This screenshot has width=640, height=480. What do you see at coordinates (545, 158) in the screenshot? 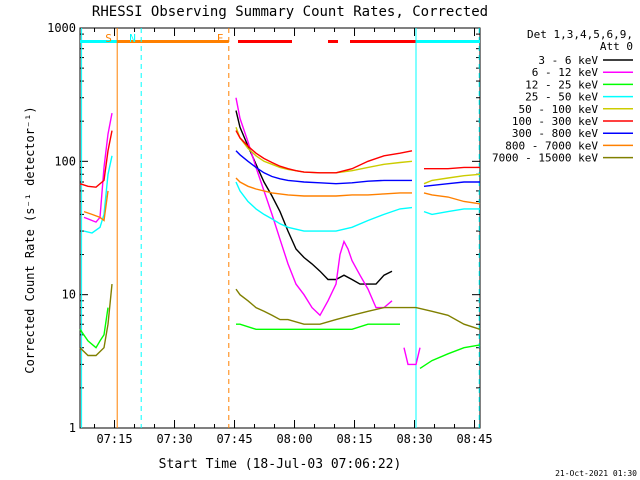
I see `legend-label: 7000 - 15000 keV` at bounding box center [545, 158].